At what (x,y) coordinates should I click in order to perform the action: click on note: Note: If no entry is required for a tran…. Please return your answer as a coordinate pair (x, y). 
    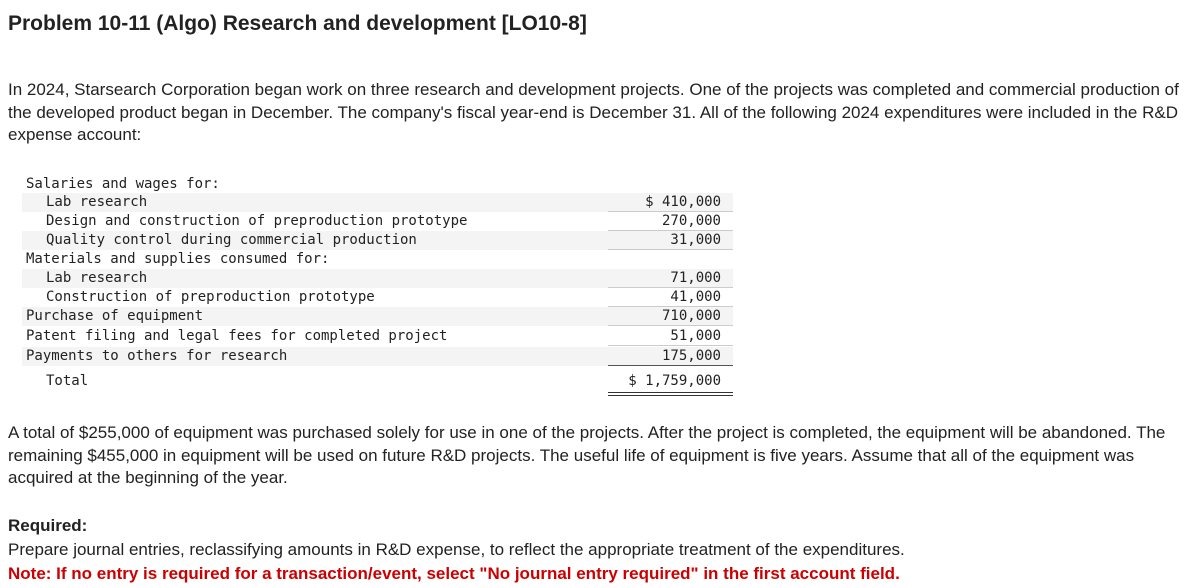
    Looking at the image, I should click on (454, 573).